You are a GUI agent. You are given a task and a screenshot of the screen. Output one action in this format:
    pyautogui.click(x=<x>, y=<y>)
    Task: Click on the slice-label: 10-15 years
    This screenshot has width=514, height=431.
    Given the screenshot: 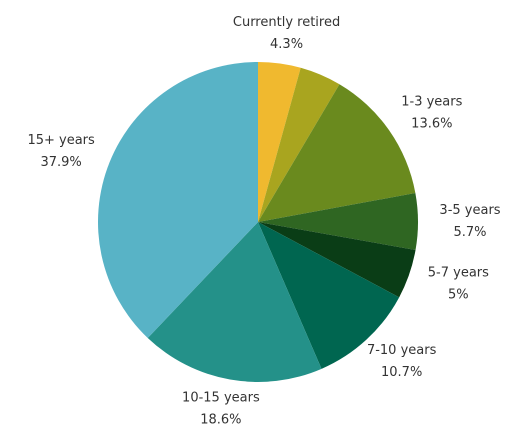 What is the action you would take?
    pyautogui.click(x=221, y=398)
    